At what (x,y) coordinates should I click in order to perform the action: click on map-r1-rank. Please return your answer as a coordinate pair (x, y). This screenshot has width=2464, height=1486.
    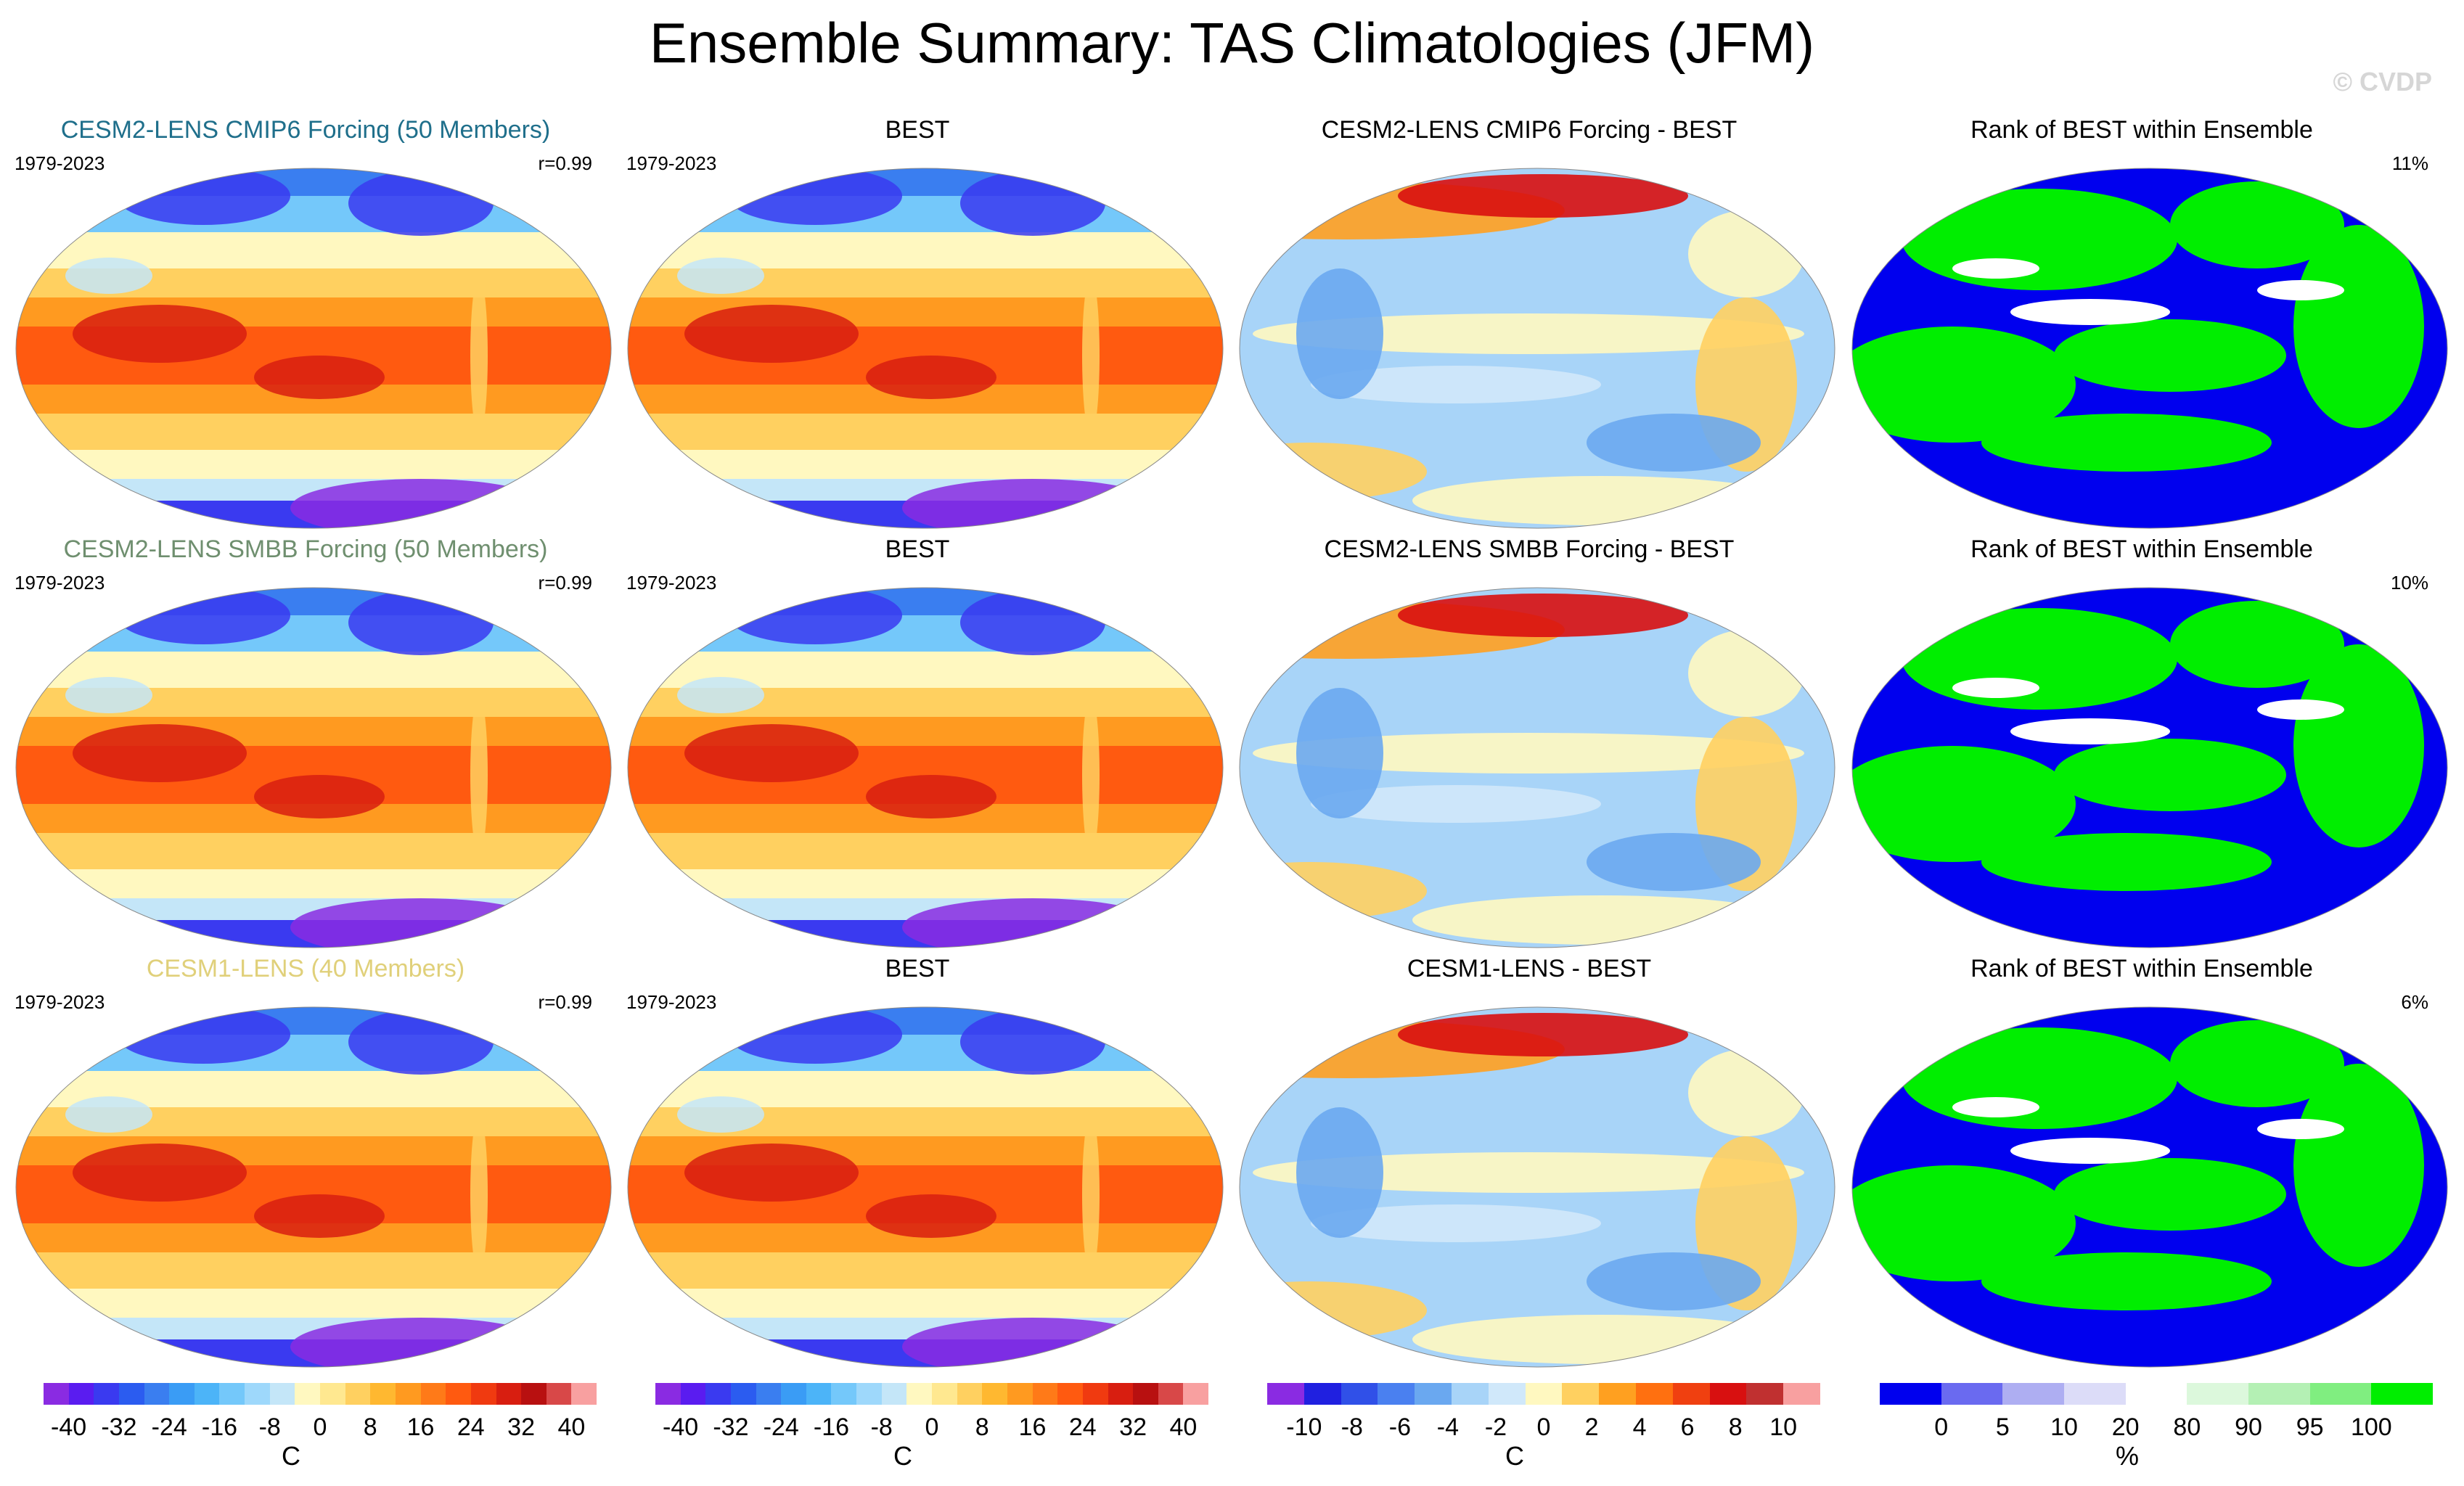
    Looking at the image, I should click on (2149, 348).